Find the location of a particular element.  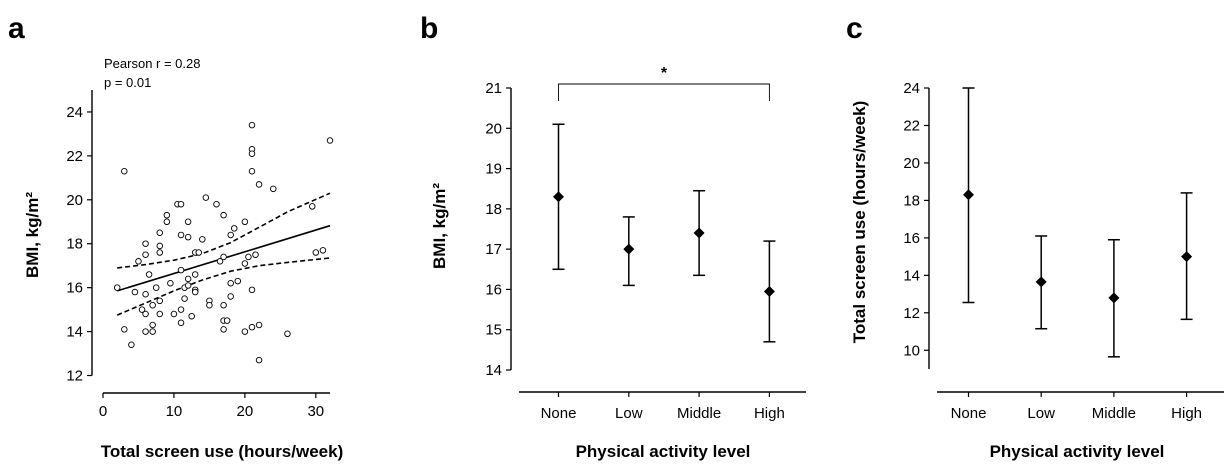

panel-a-letter: a is located at coordinates (16, 28).